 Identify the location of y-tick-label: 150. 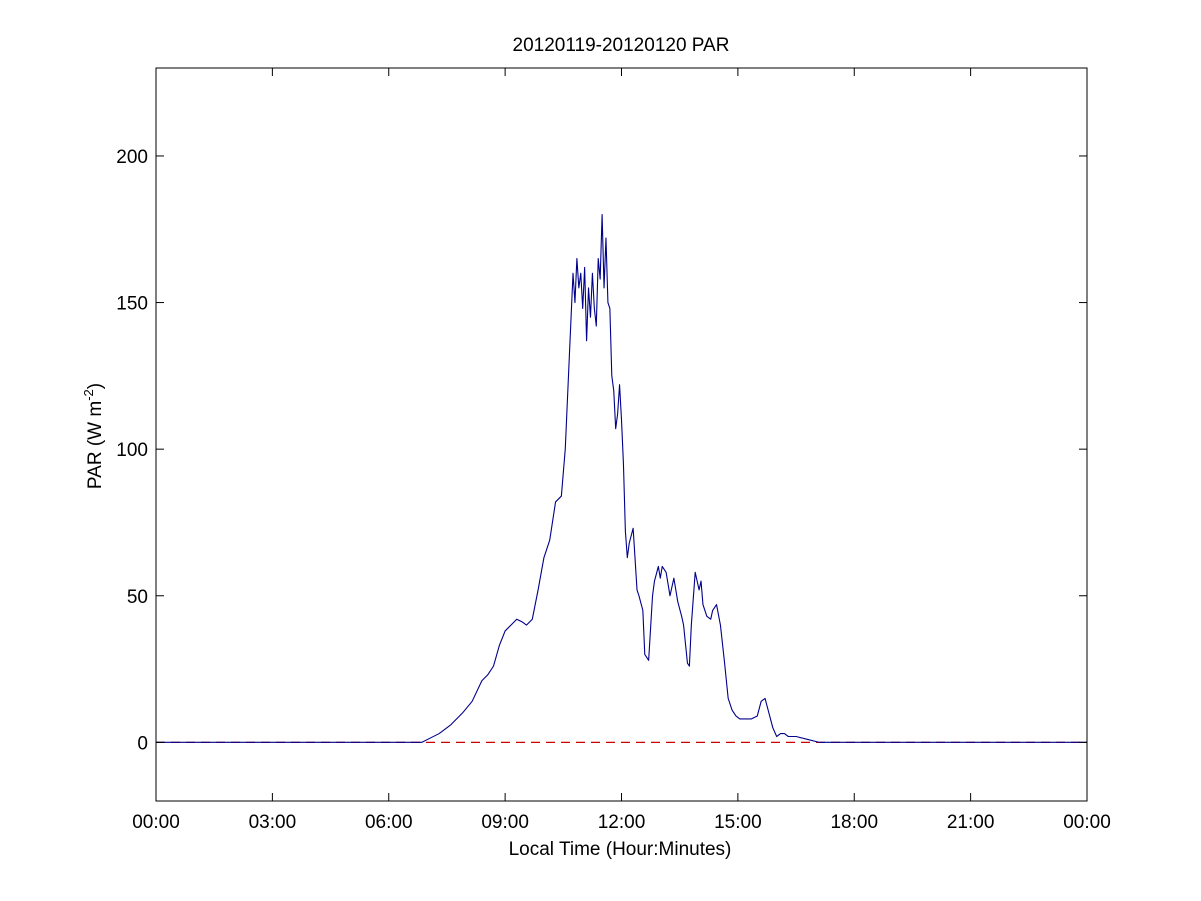
(132, 304).